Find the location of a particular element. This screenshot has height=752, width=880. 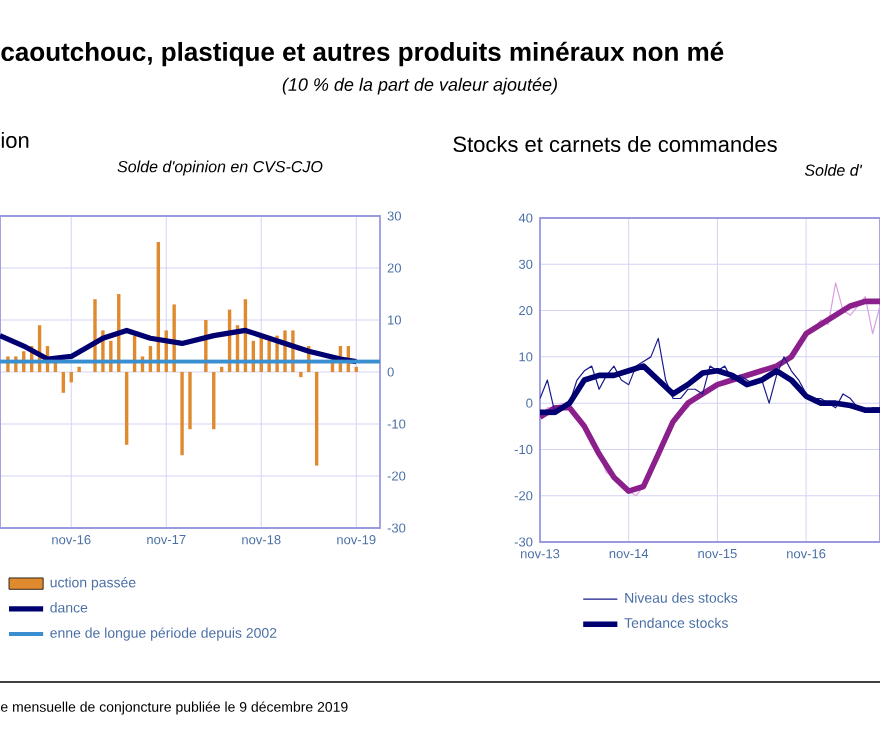

y-axis-title: Solde d'opinion en CVS-CJO is located at coordinates (220, 168).